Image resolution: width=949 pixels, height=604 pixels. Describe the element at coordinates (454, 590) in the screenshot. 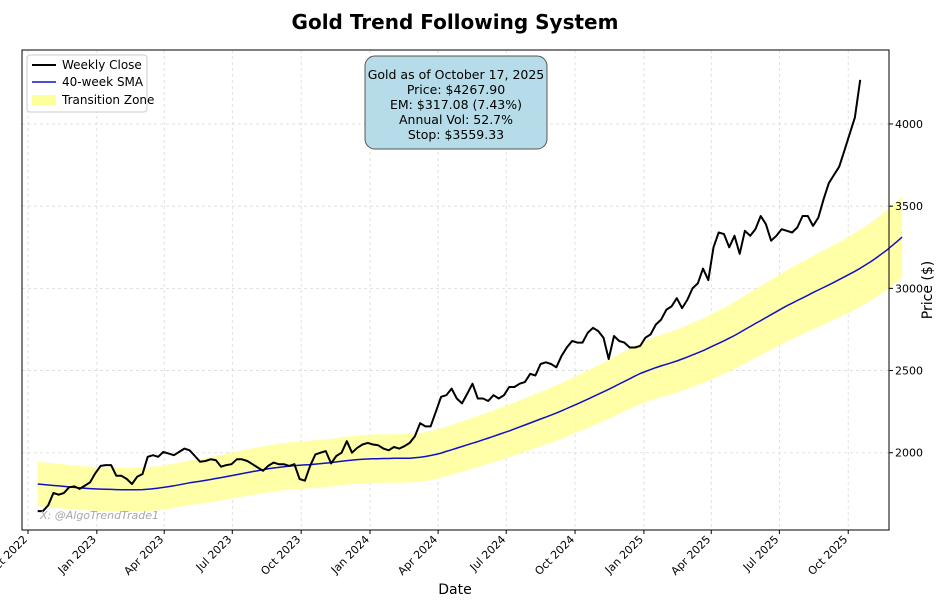

I see `x-axis-label: Date` at that location.